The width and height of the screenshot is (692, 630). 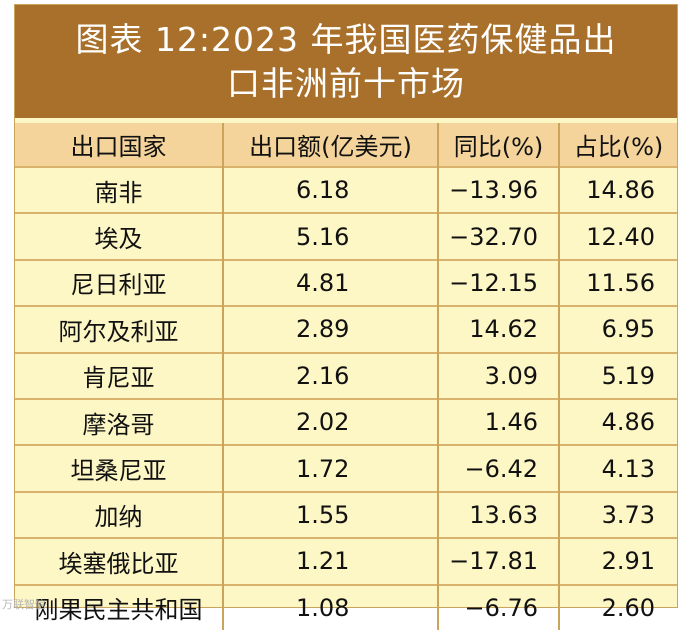 What do you see at coordinates (618, 514) in the screenshot?
I see `share-cell: 3.73` at bounding box center [618, 514].